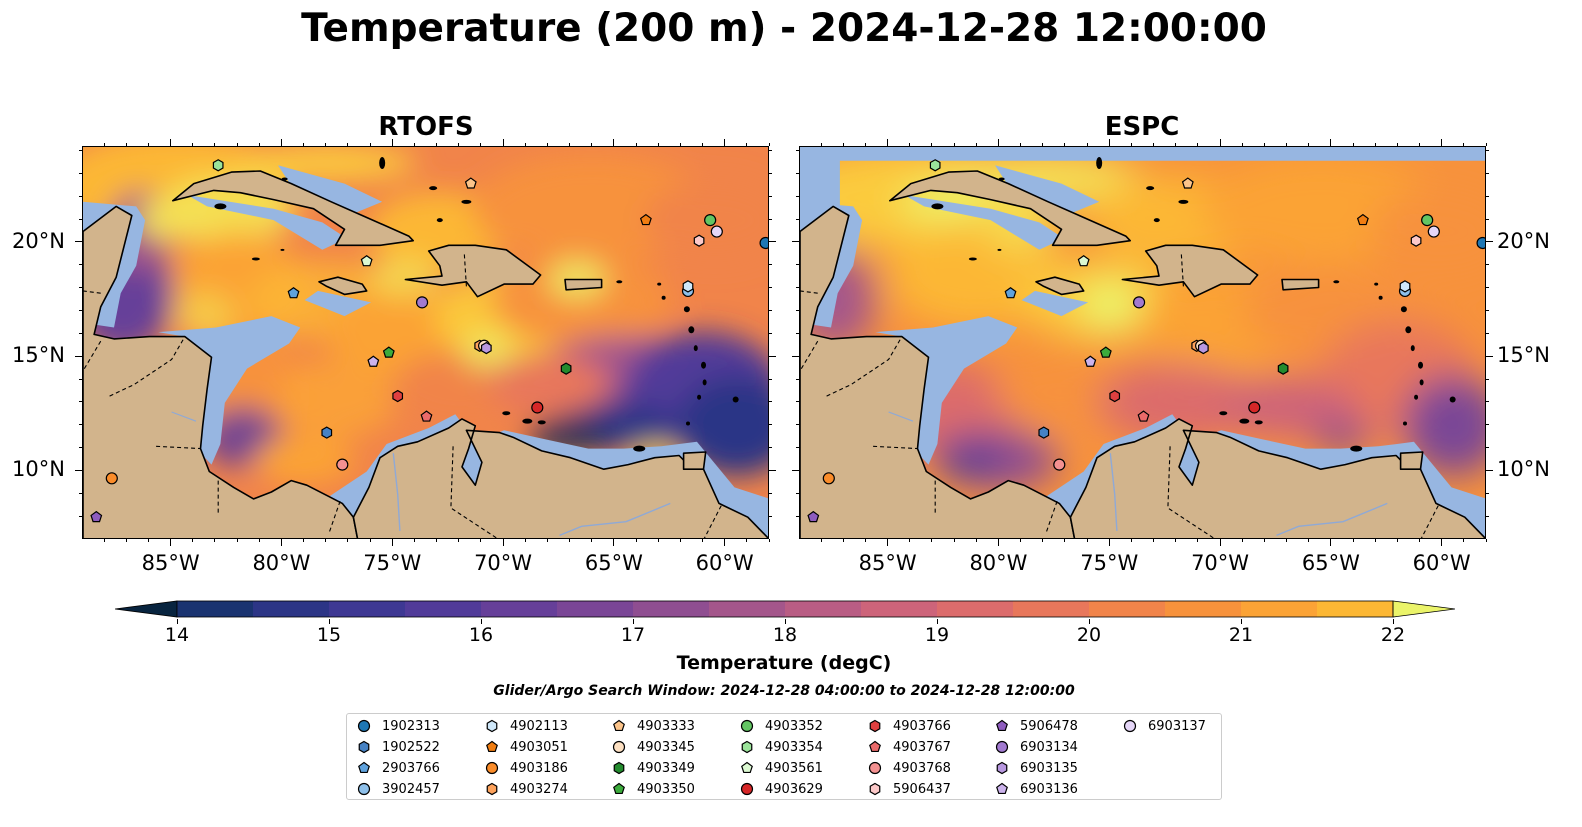 This screenshot has height=827, width=1582. Describe the element at coordinates (1523, 355) in the screenshot. I see `lat-tick-label: 15°N` at that location.